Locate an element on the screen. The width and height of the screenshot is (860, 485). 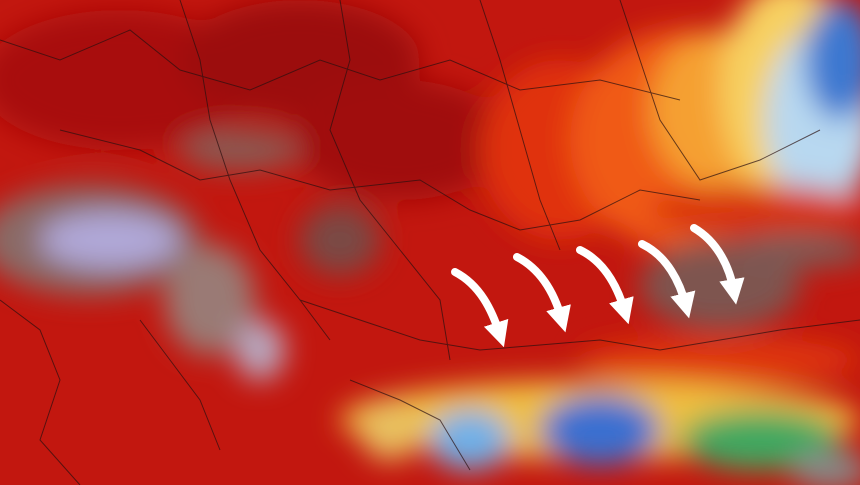
arrows is located at coordinates (598, 286).